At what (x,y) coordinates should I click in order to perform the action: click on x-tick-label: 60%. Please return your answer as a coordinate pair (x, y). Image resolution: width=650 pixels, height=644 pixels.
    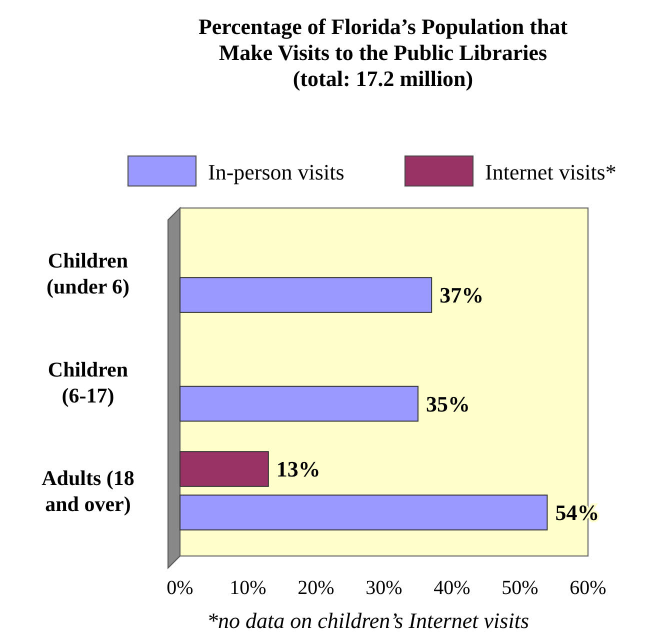
    Looking at the image, I should click on (588, 588).